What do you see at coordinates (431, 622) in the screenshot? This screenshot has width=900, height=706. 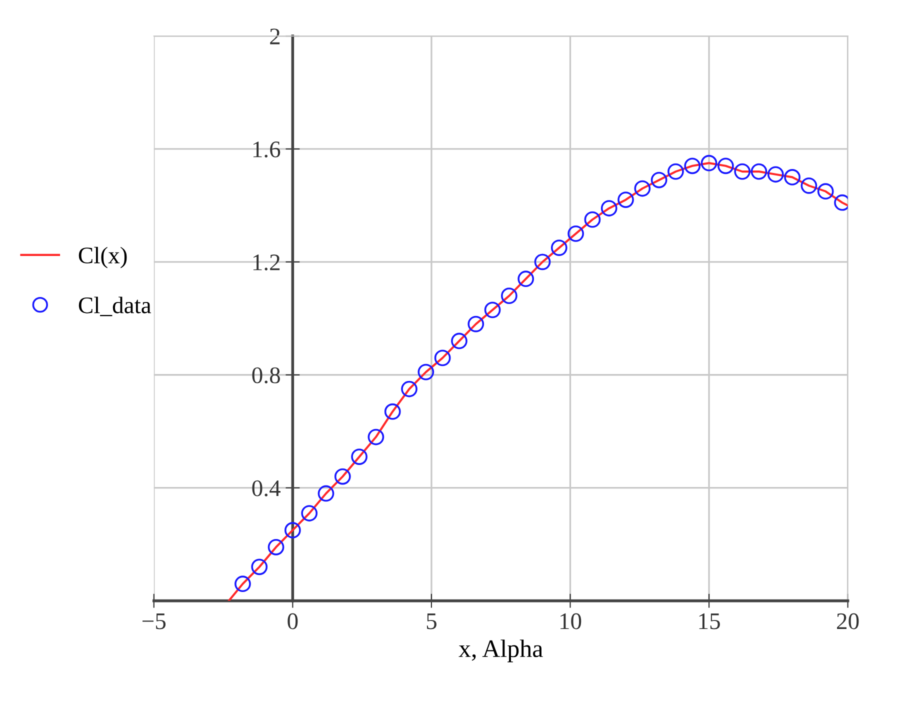 I see `x-tick-label: 5` at bounding box center [431, 622].